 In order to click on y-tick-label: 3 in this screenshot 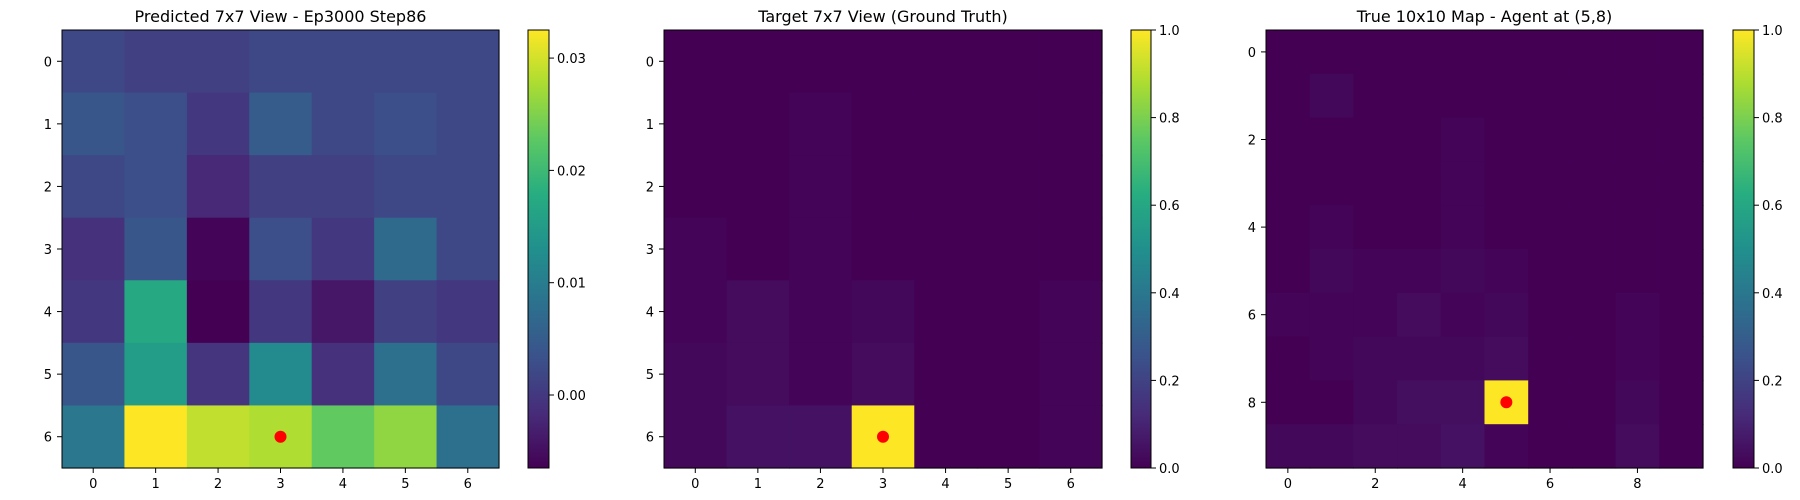, I will do `click(650, 250)`.